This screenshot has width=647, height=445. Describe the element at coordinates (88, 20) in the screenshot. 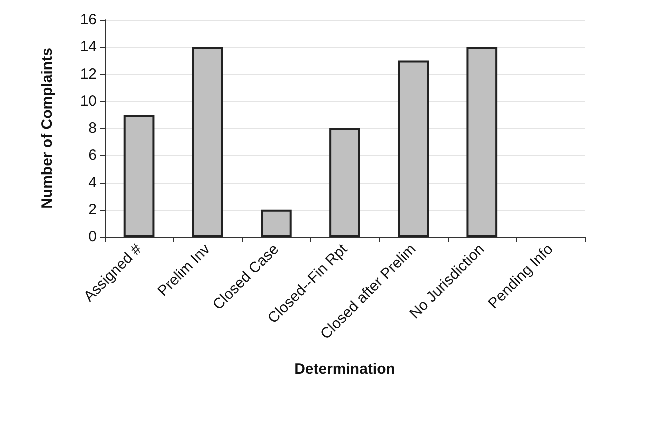

I see `y-tick-label: 16` at that location.